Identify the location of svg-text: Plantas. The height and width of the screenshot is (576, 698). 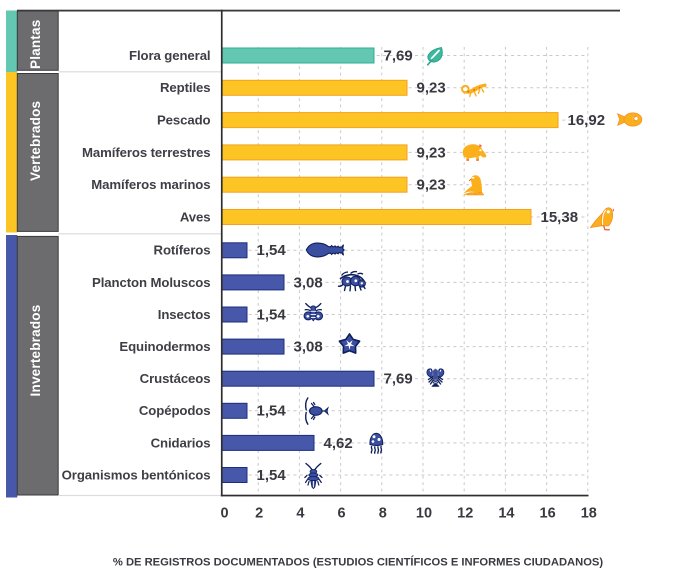
(35, 44).